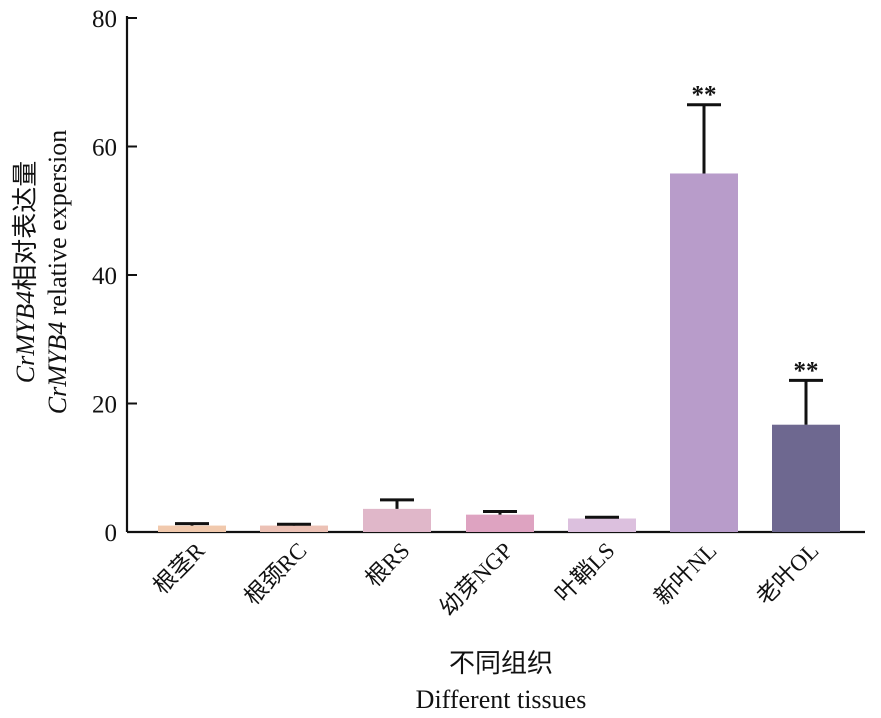 The width and height of the screenshot is (881, 718). I want to click on y-tick-label: 80, so click(104, 19).